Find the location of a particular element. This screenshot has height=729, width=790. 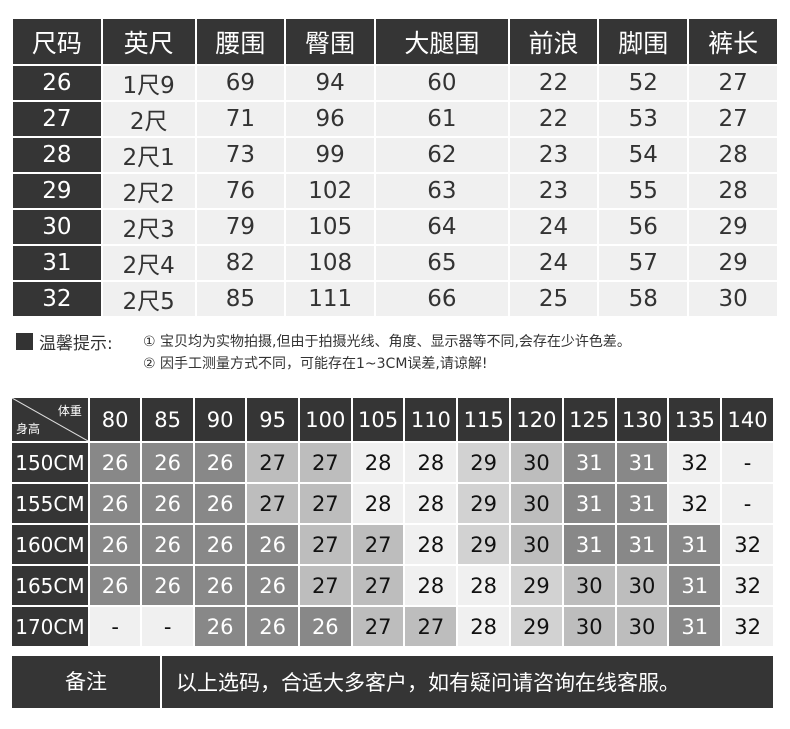

measure-cell: 2尺 is located at coordinates (148, 119).